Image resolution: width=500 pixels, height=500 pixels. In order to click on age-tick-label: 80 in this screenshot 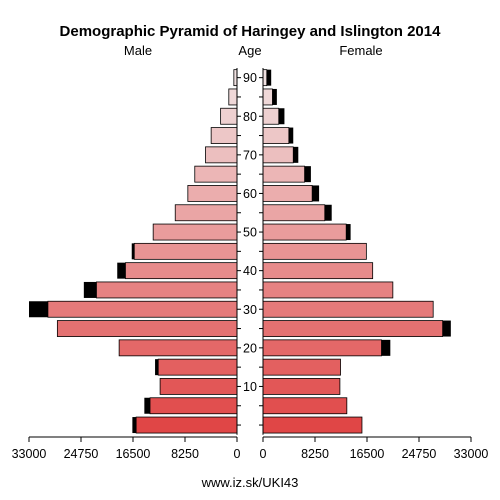, I will do `click(250, 117)`.